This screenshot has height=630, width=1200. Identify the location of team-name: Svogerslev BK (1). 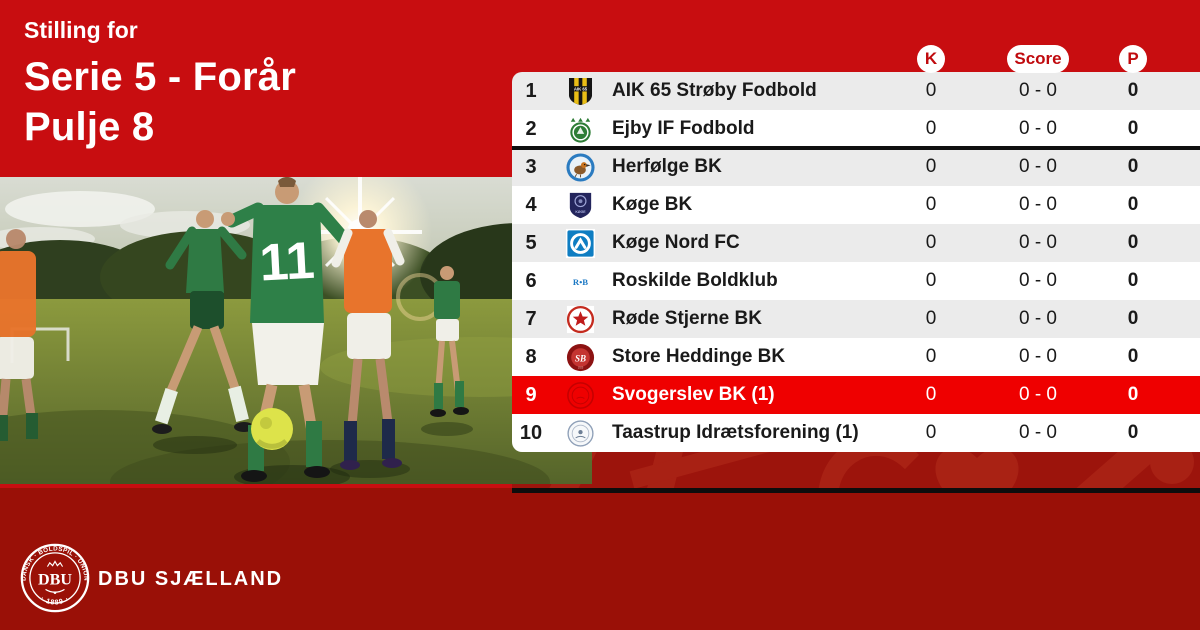
(693, 394).